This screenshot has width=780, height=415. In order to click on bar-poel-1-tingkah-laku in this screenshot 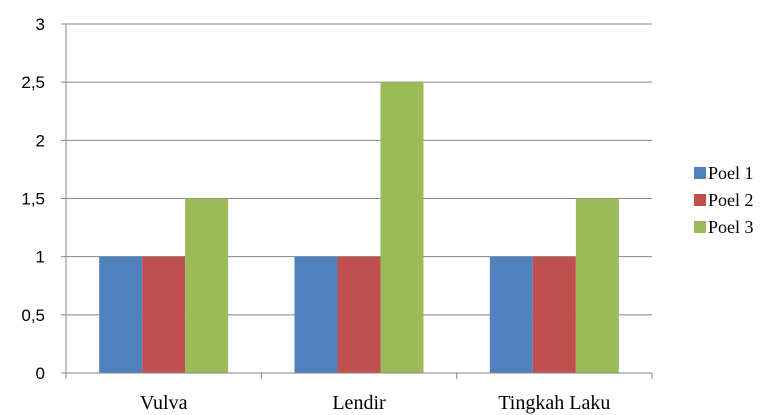, I will do `click(511, 314)`.